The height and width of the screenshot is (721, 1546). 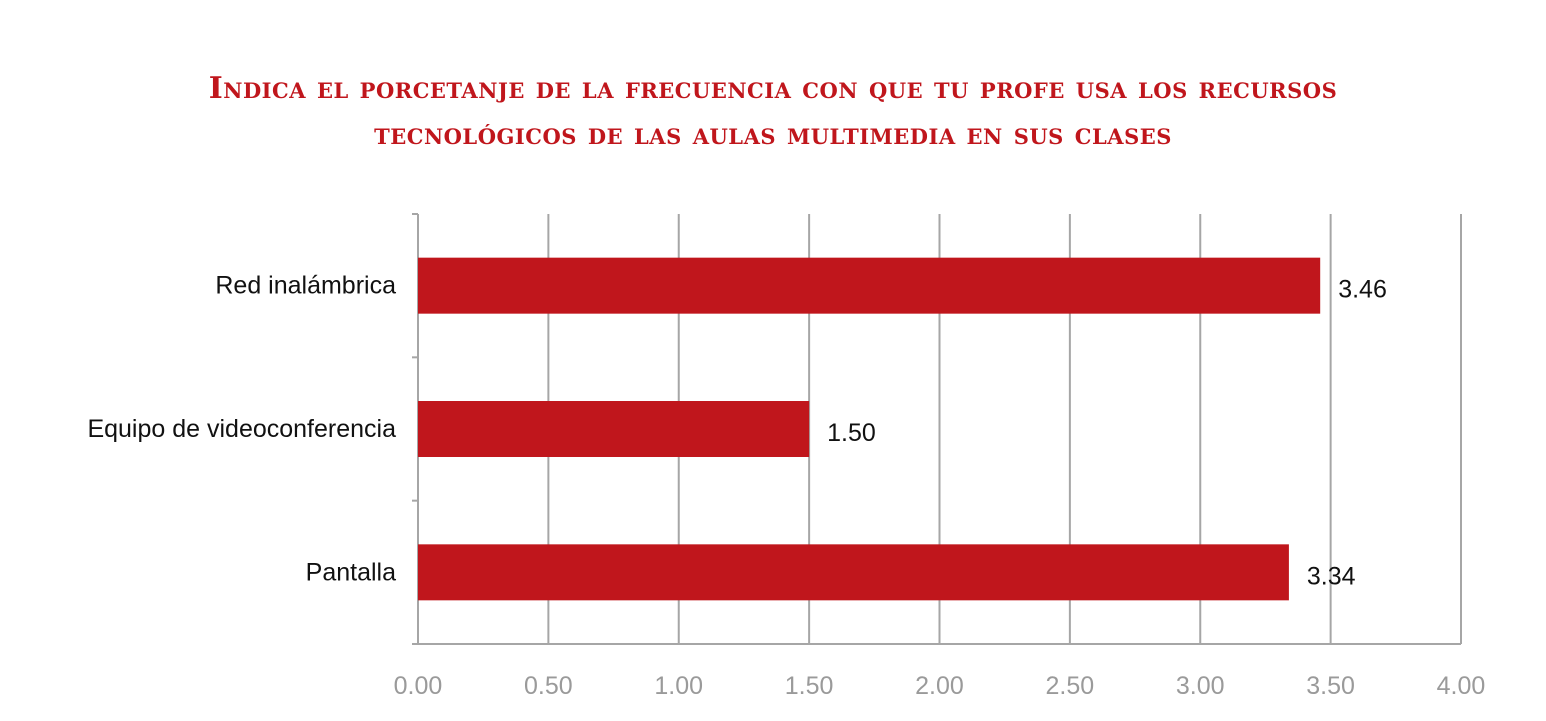 What do you see at coordinates (1200, 686) in the screenshot?
I see `x-tick-label: 3.00` at bounding box center [1200, 686].